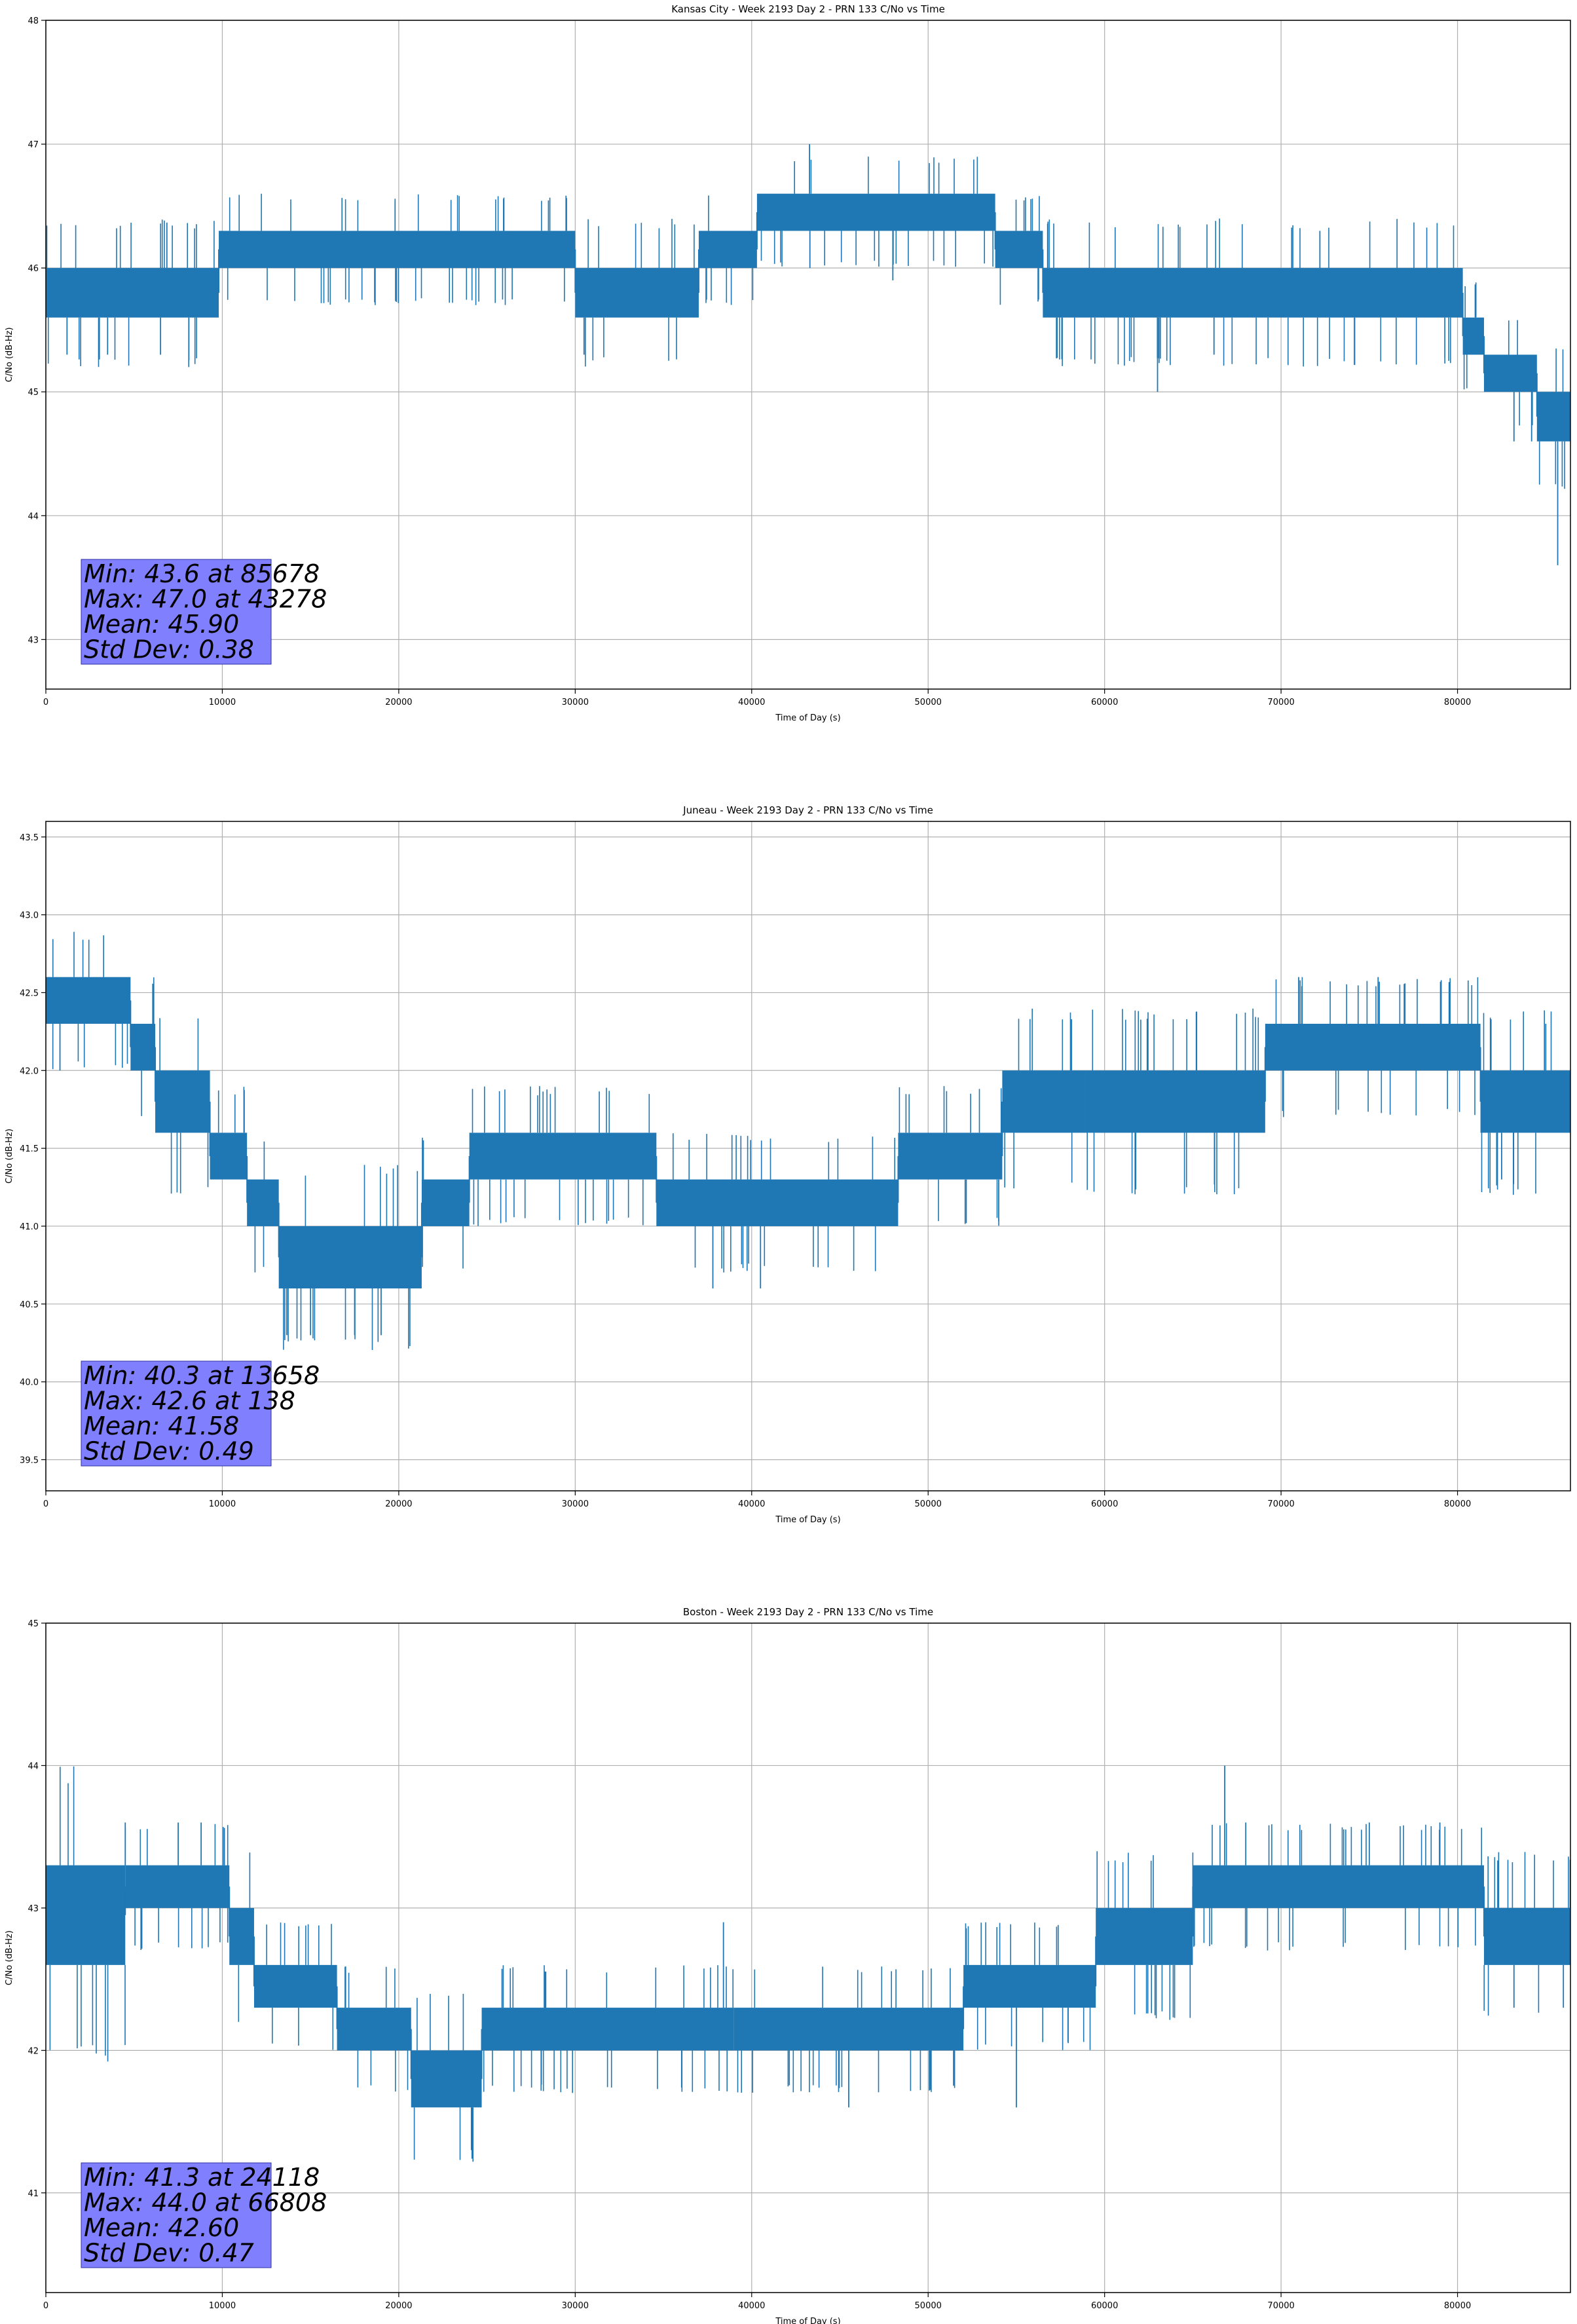 Image resolution: width=1577 pixels, height=2324 pixels. I want to click on y-tick-label: 42.0, so click(29, 1071).